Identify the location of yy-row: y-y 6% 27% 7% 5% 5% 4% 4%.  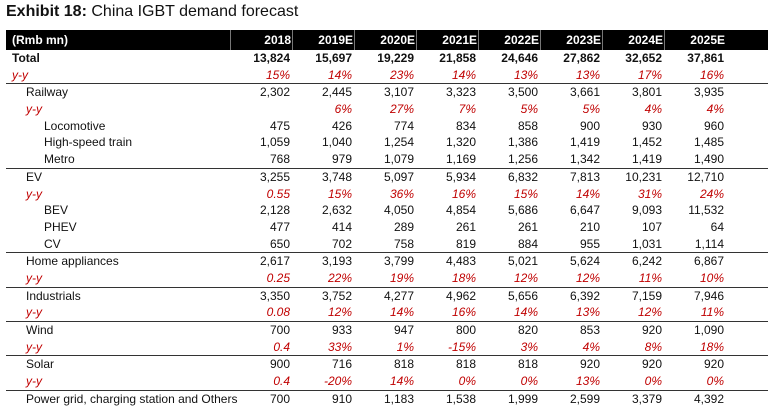
(387, 109).